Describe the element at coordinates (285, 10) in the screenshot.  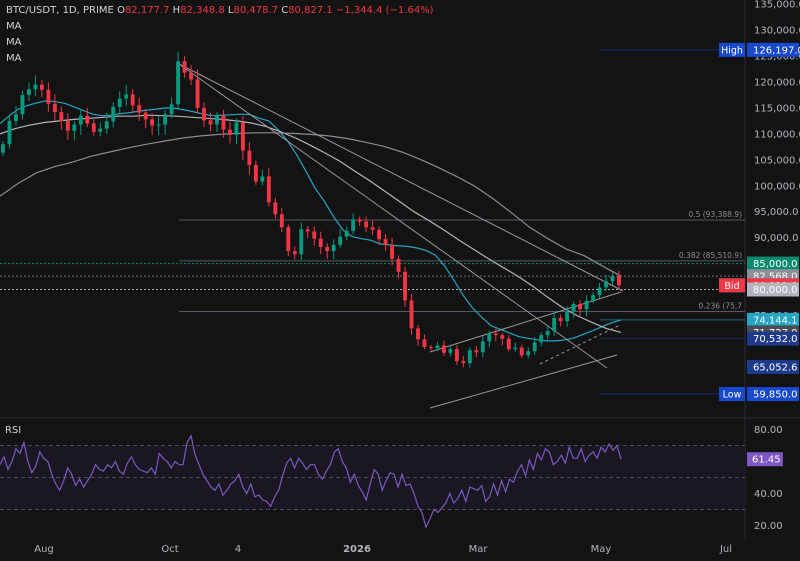
I see `close-label: C` at that location.